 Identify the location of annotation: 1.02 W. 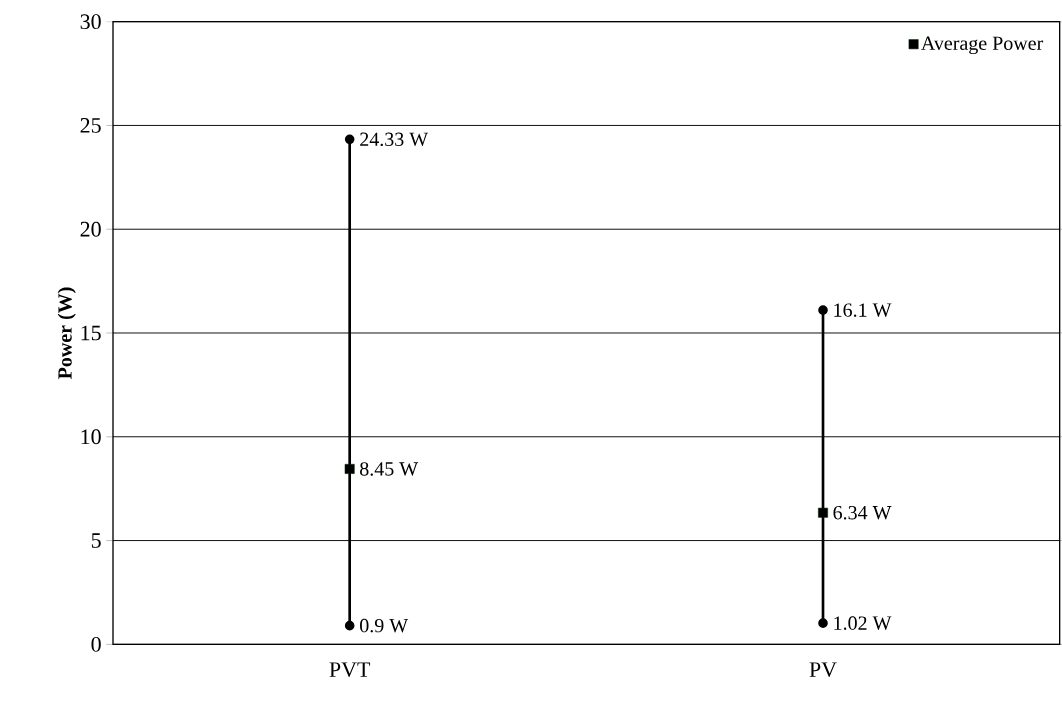
(863, 623).